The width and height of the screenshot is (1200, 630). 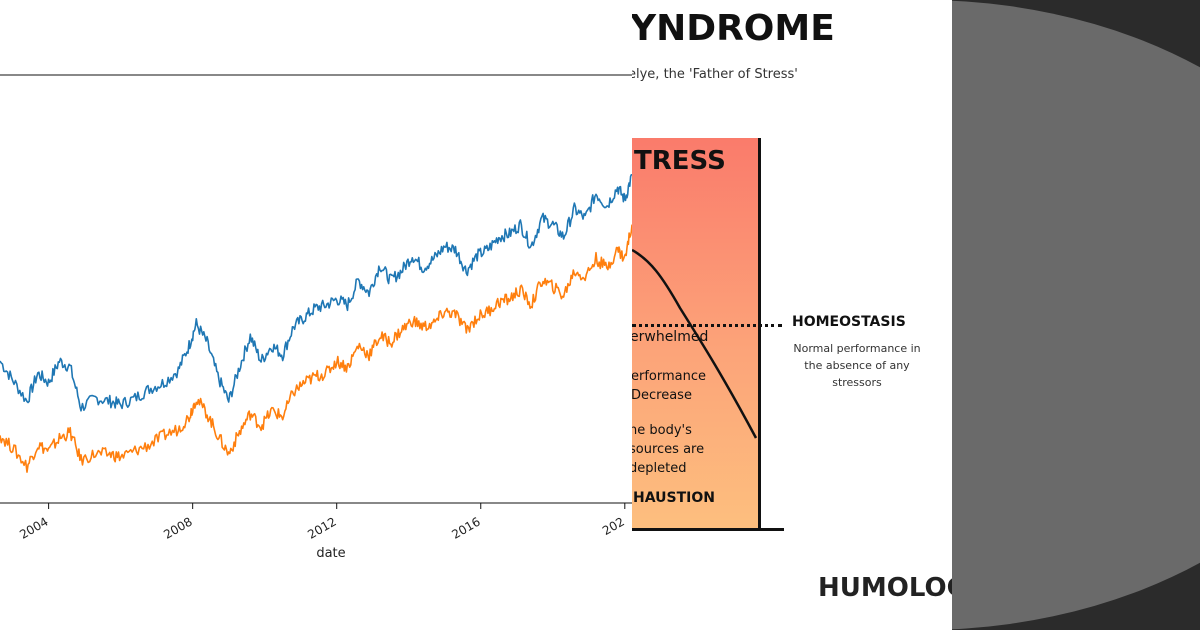 What do you see at coordinates (613, 526) in the screenshot?
I see `x-tick-label: 202` at bounding box center [613, 526].